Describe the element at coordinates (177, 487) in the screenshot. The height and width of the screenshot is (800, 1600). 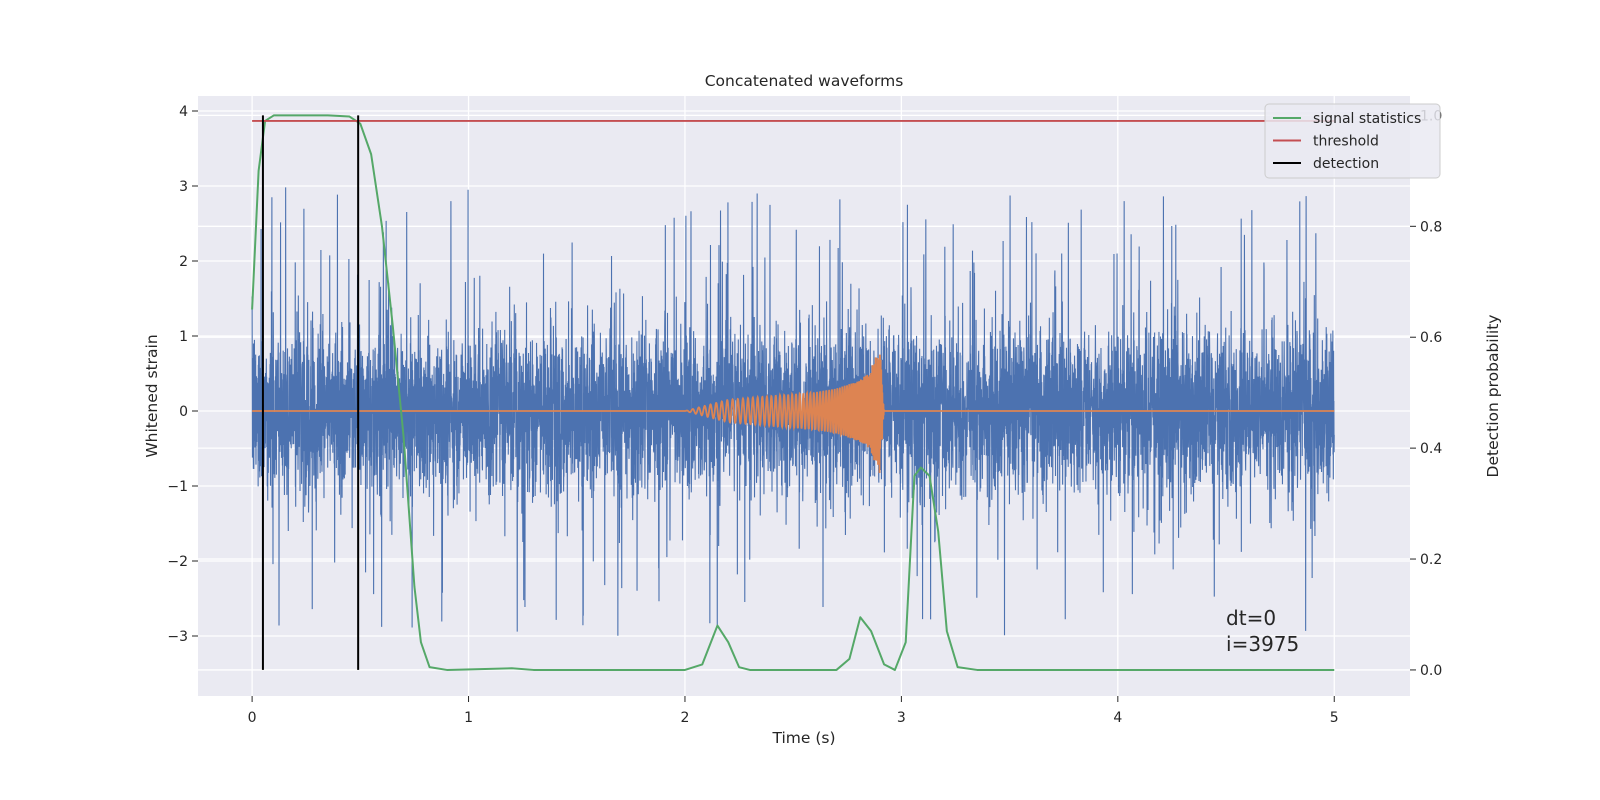
I see `y-left-tick-label: −1` at that location.